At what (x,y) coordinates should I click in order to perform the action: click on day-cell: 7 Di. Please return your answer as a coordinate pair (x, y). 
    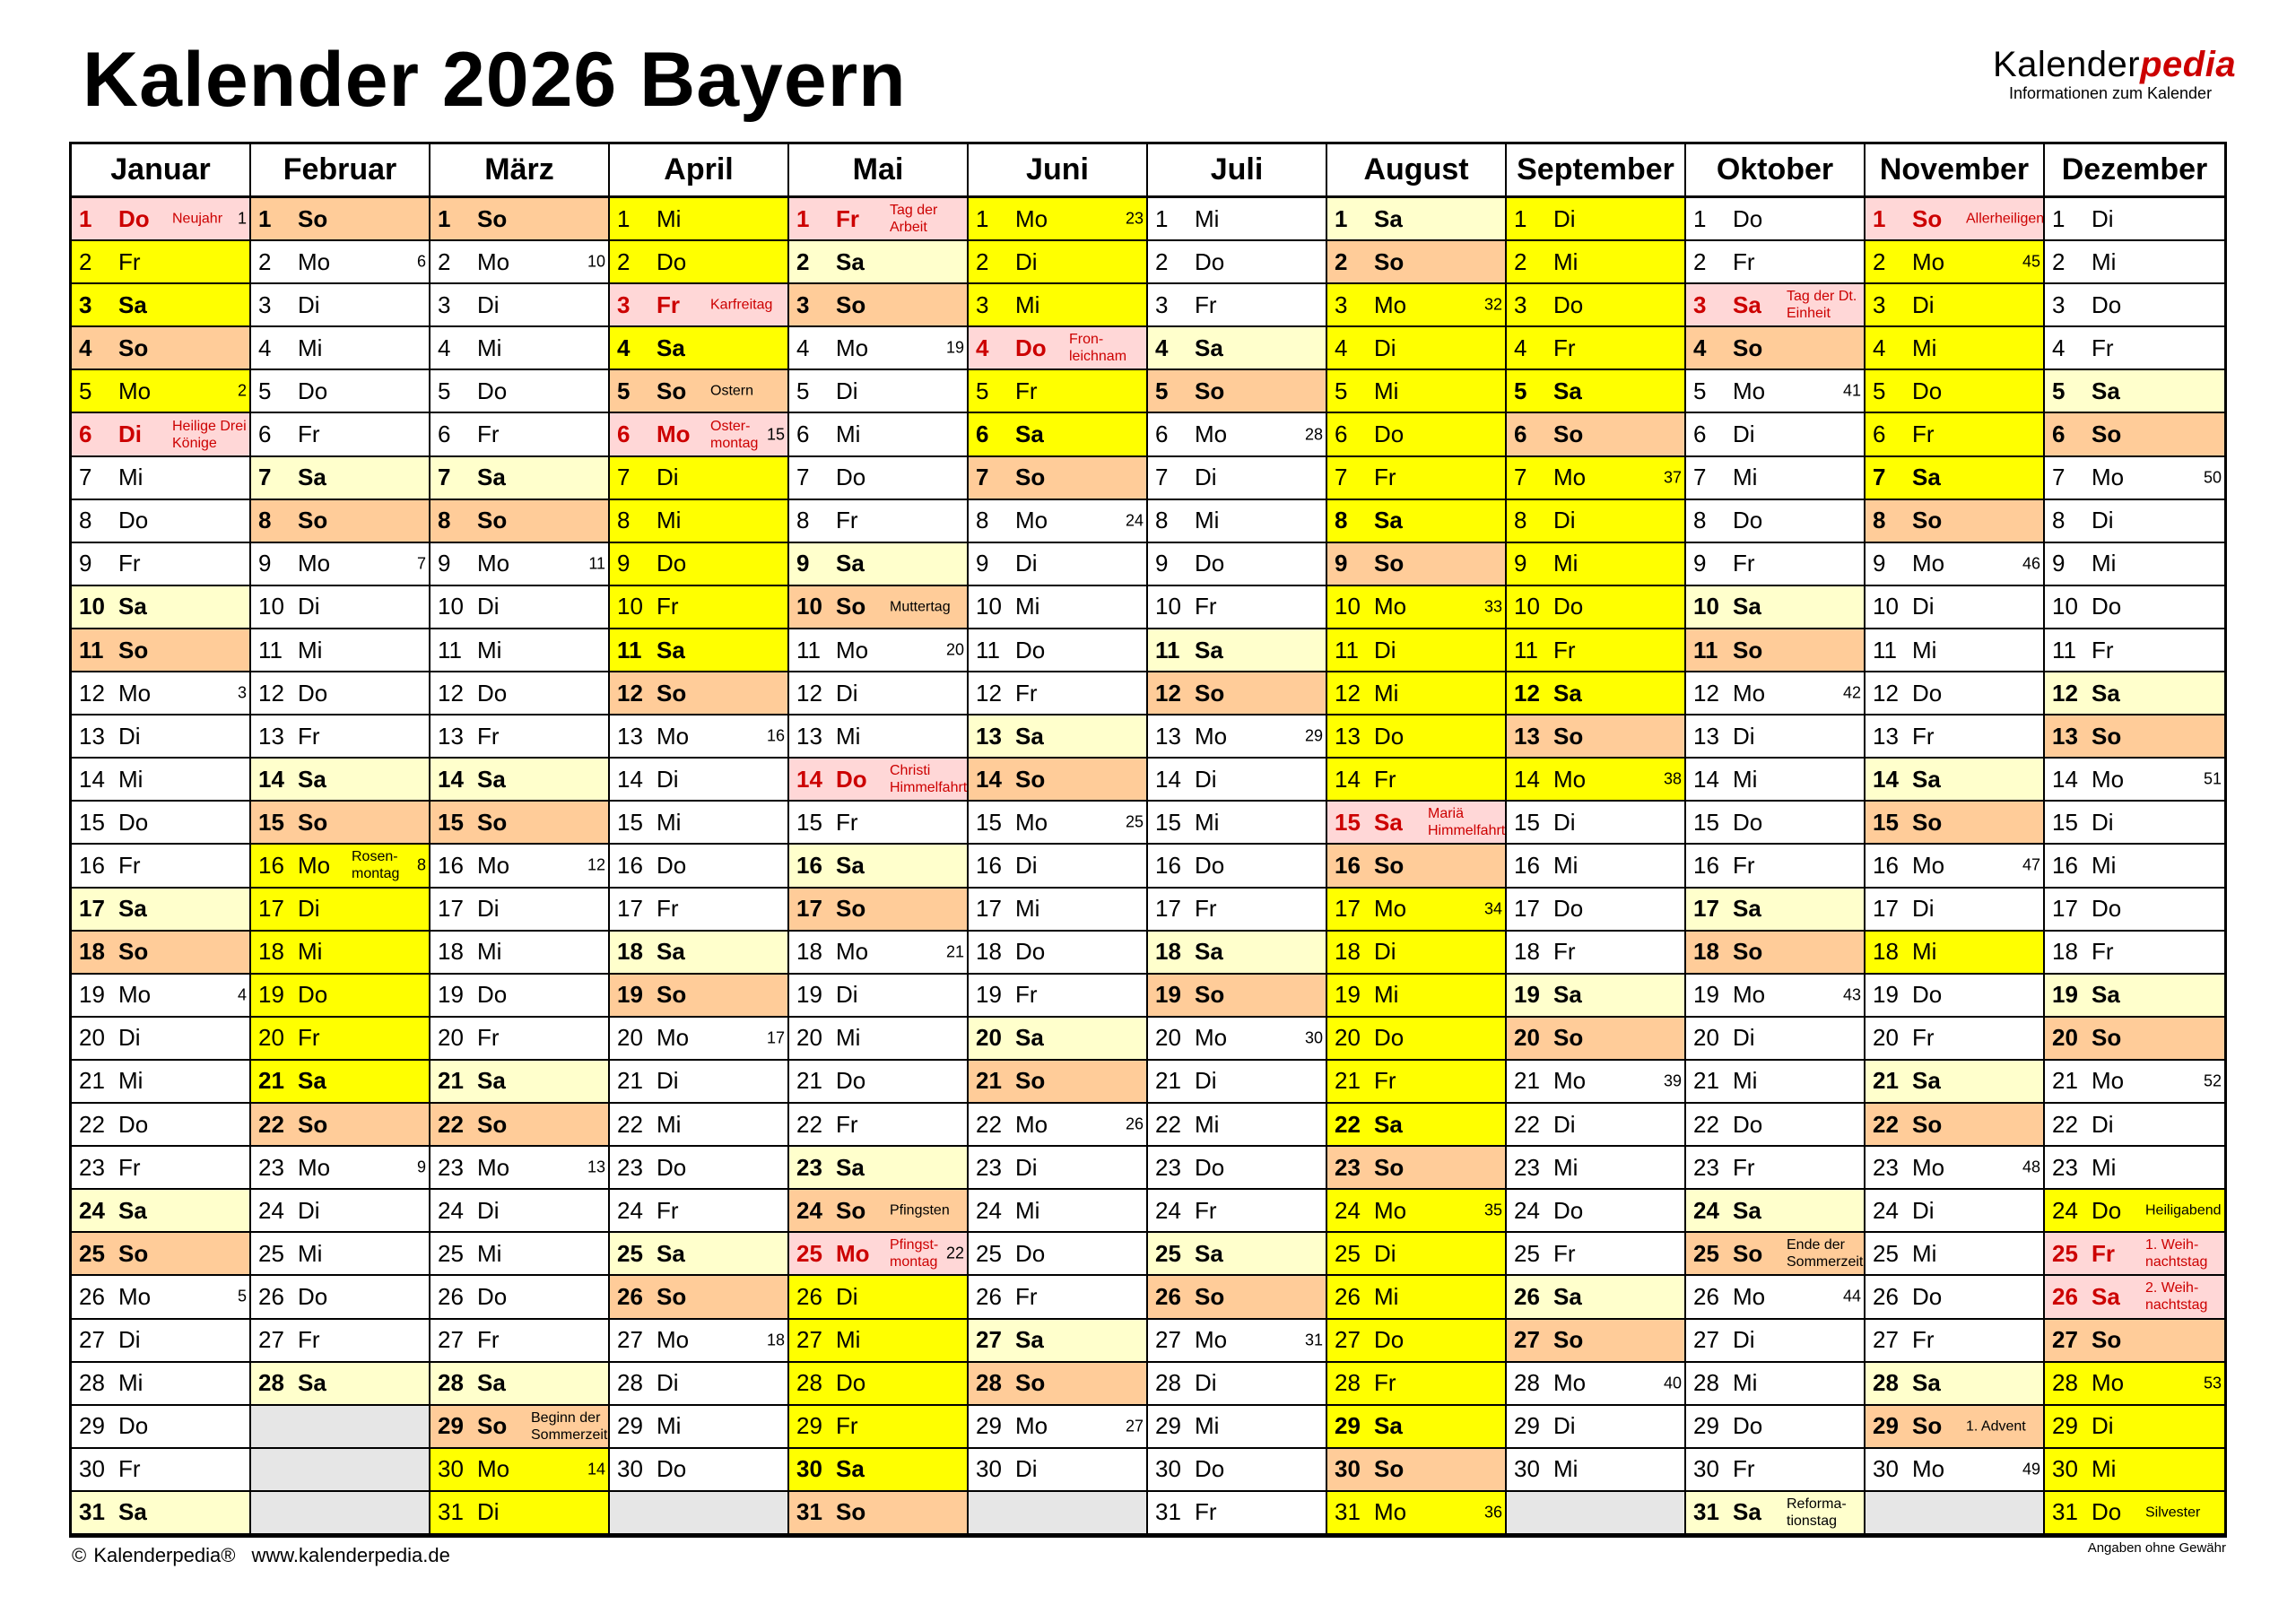
    Looking at the image, I should click on (699, 478).